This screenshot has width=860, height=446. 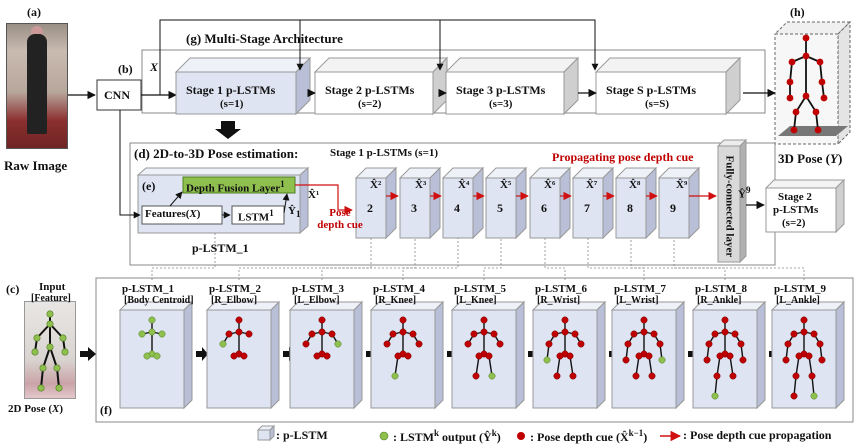 I want to click on panel-5-joint-head, so click(x=484, y=320).